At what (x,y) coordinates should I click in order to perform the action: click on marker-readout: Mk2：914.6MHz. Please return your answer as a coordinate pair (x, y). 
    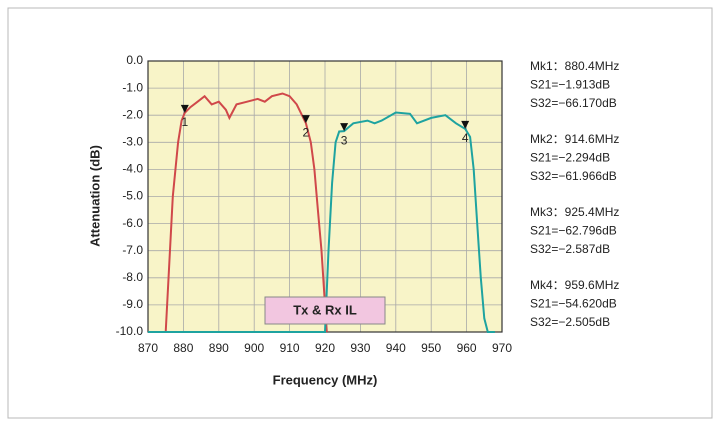
    Looking at the image, I should click on (574, 139).